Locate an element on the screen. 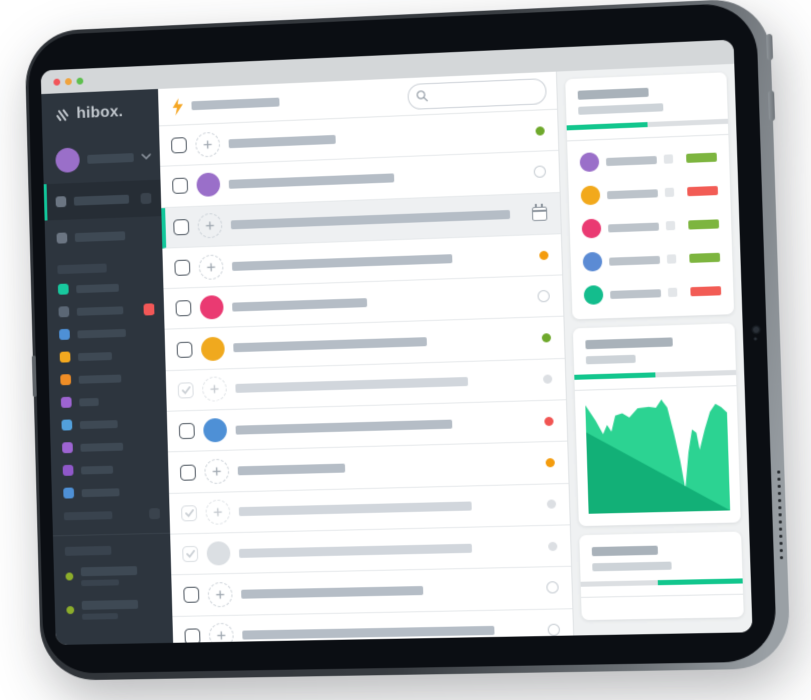 This screenshot has height=700, width=811. progress-bar is located at coordinates (655, 374).